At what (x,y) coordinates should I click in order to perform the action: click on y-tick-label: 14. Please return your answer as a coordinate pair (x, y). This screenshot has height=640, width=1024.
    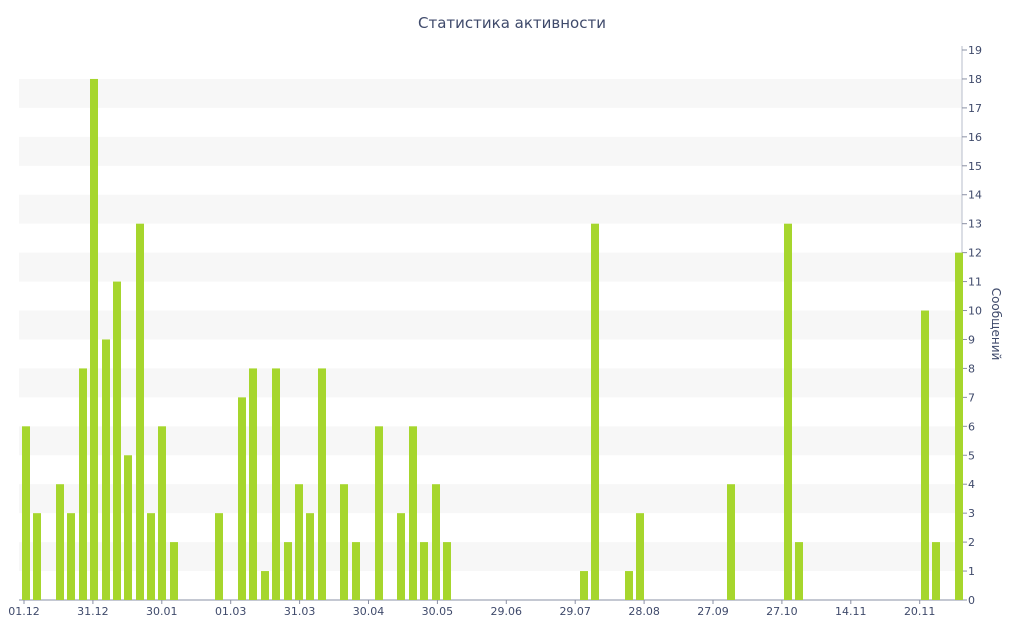
    Looking at the image, I should click on (975, 195).